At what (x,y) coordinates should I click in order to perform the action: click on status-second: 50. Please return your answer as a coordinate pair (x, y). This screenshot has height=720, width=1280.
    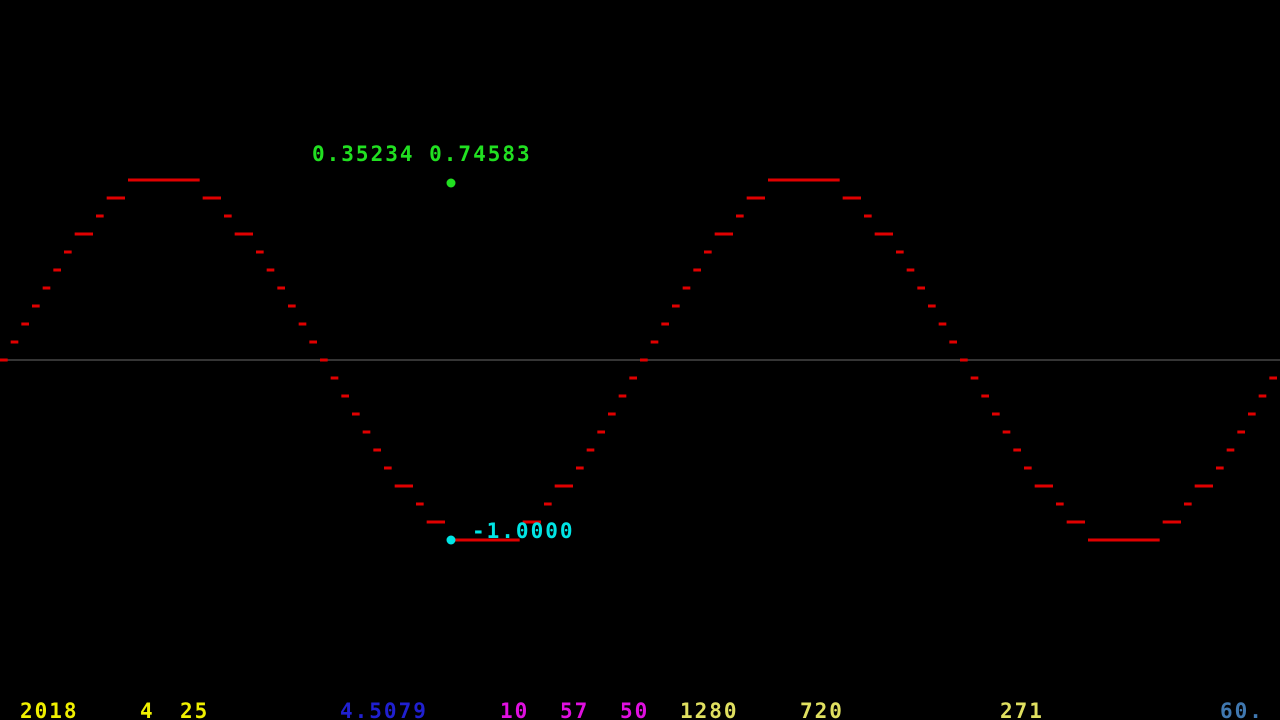
    Looking at the image, I should click on (634, 709).